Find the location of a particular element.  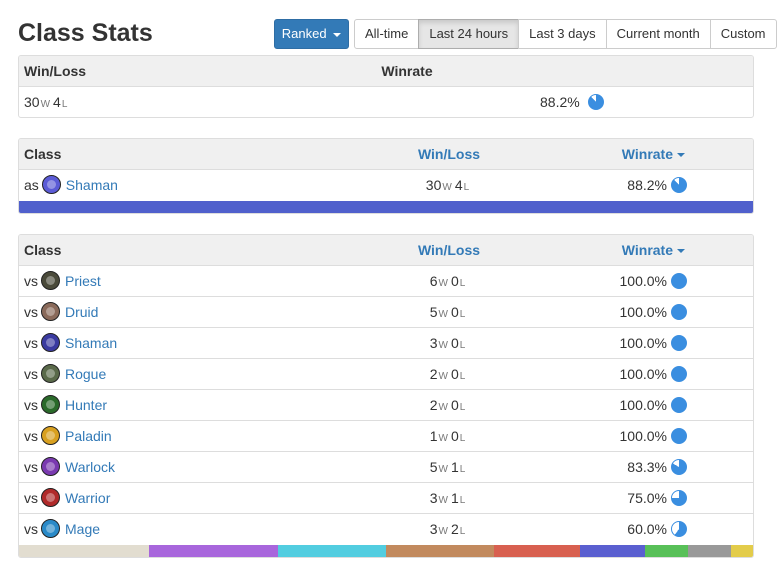

range-last-24-hours-button: Last 24 hours is located at coordinates (469, 34).